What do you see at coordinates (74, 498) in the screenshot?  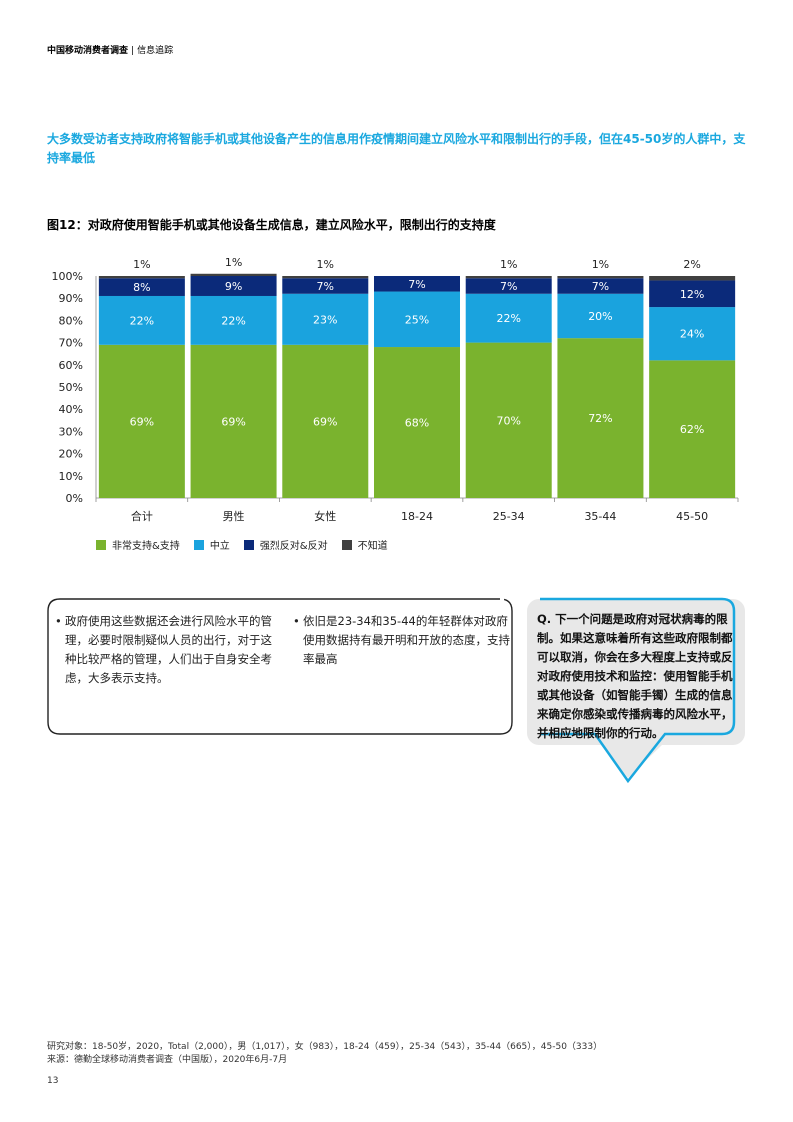 I see `y-tick-label: 0%` at bounding box center [74, 498].